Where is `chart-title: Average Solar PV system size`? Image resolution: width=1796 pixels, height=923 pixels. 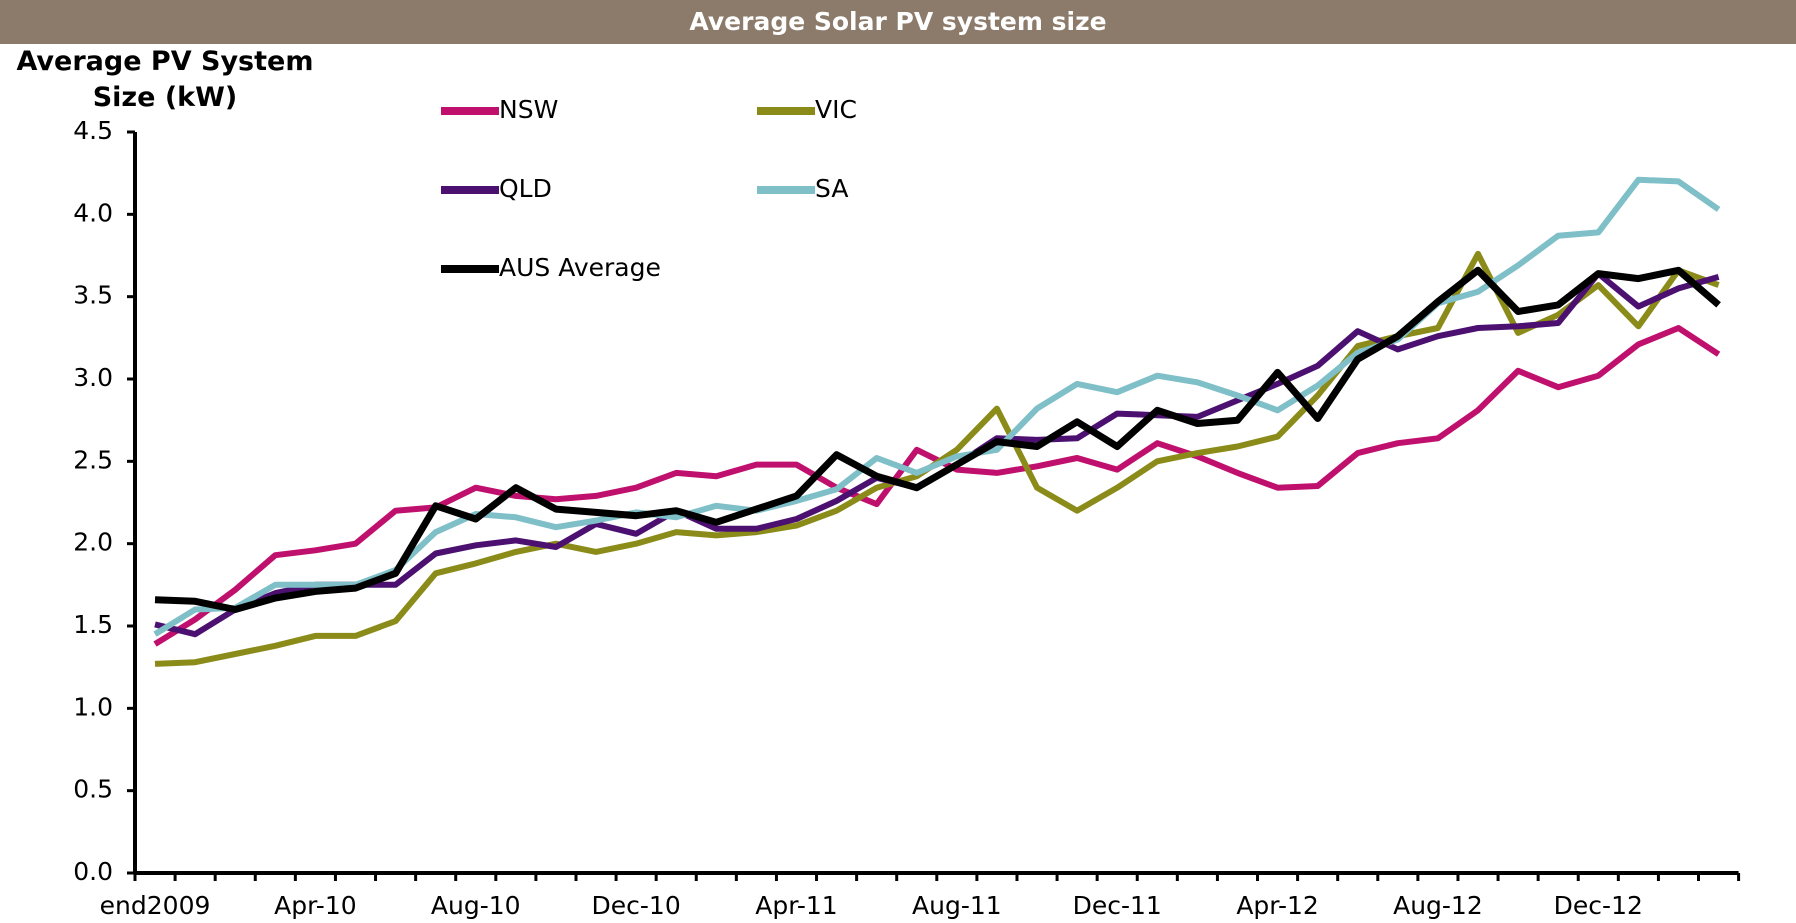 chart-title: Average Solar PV system size is located at coordinates (898, 22).